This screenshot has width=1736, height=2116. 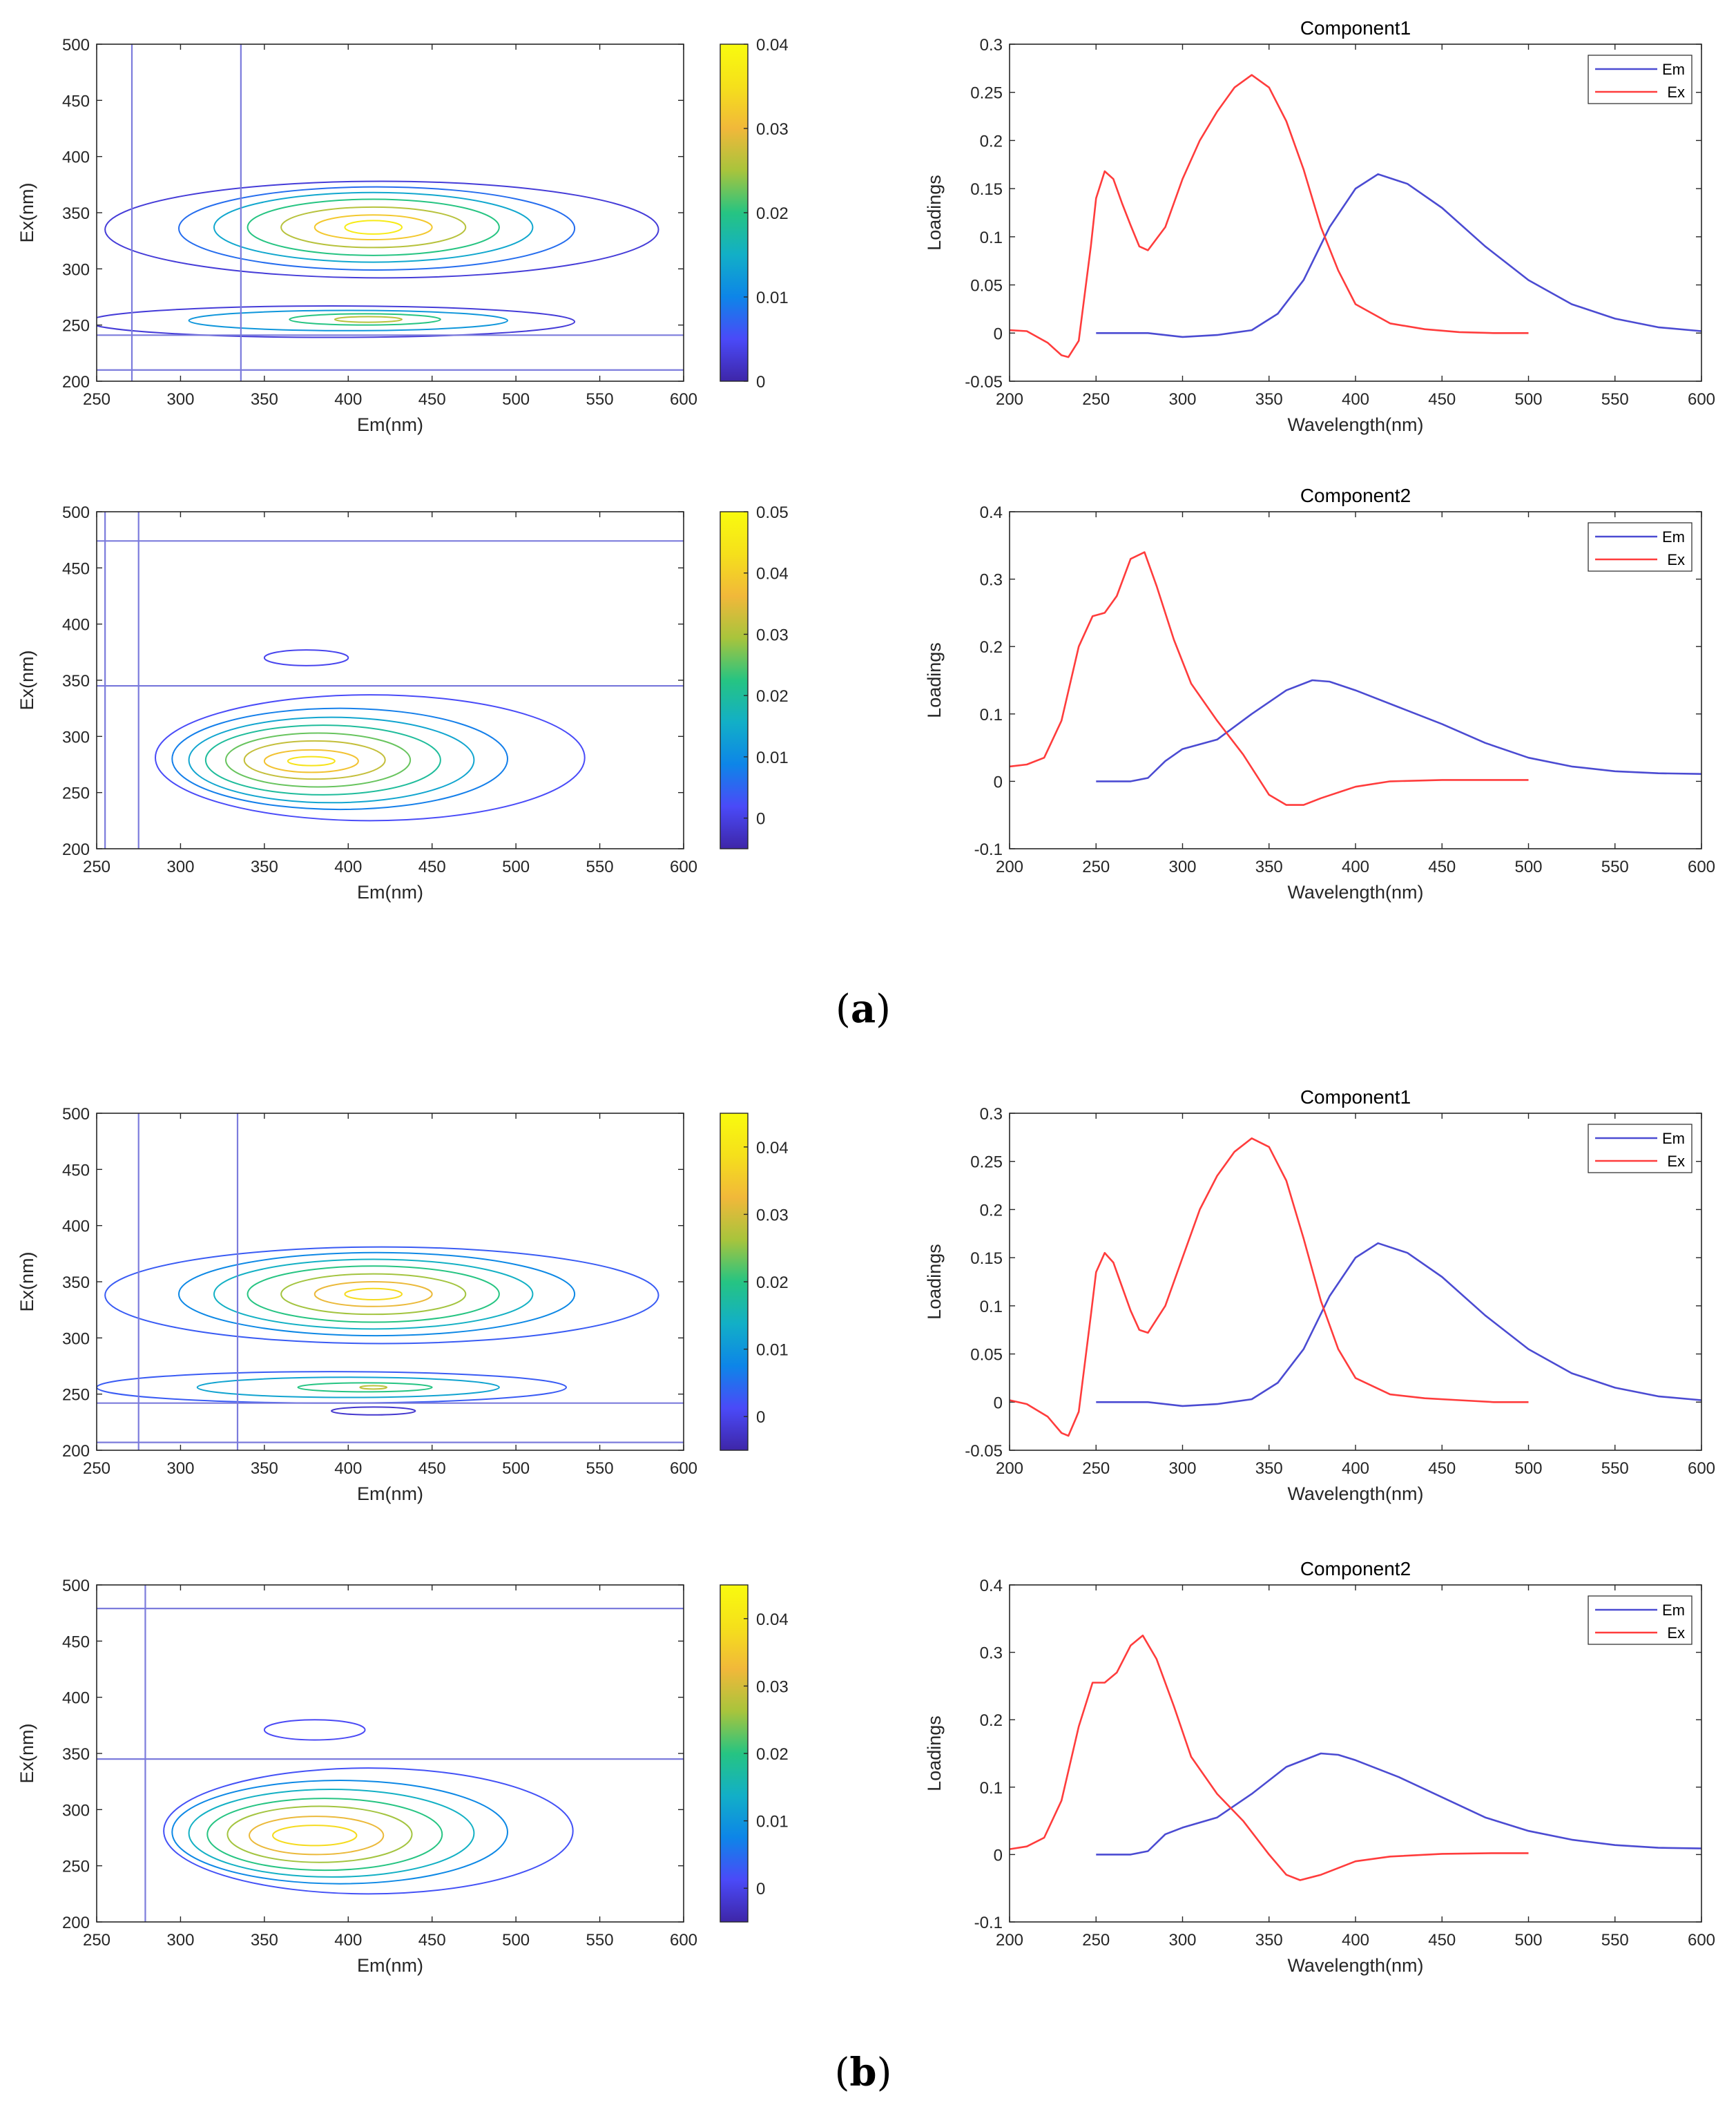 I want to click on legend: Em Ex, so click(x=1640, y=1620).